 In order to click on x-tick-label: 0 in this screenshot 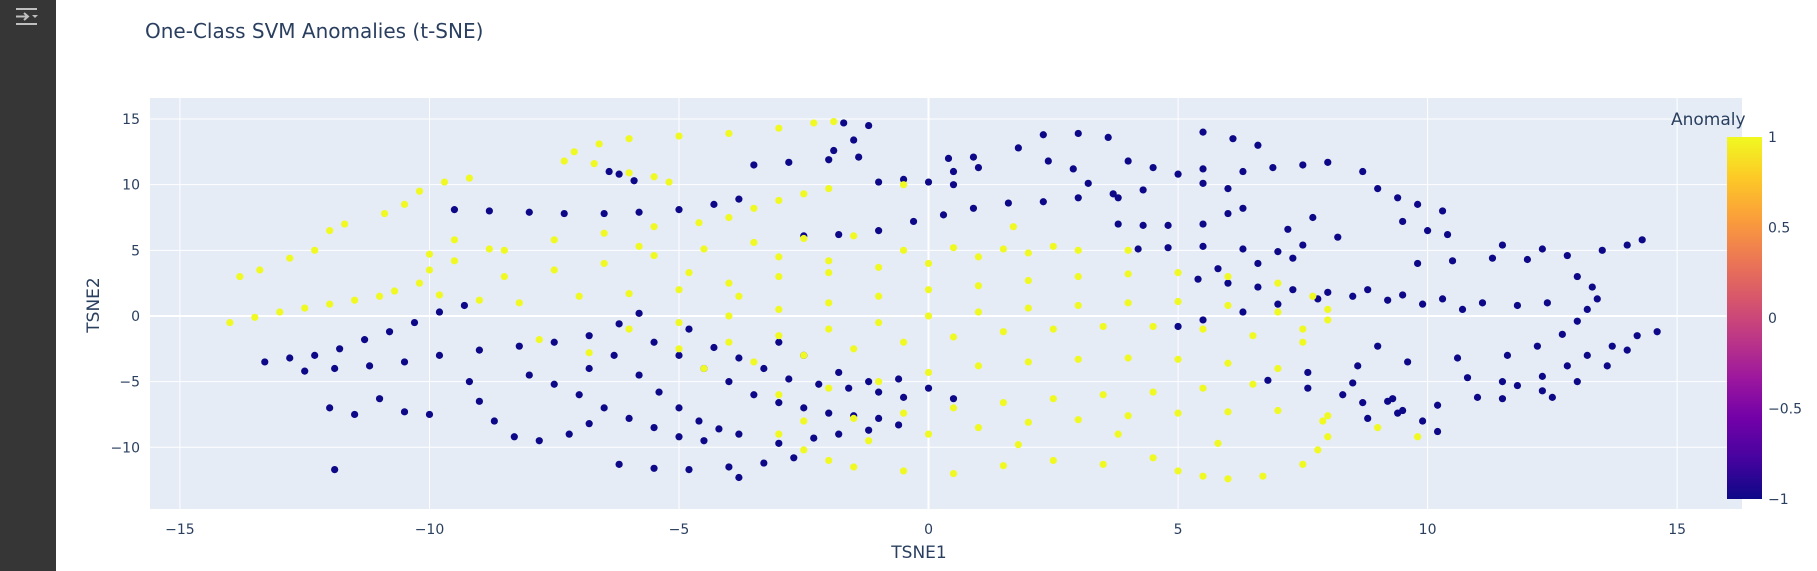, I will do `click(928, 530)`.